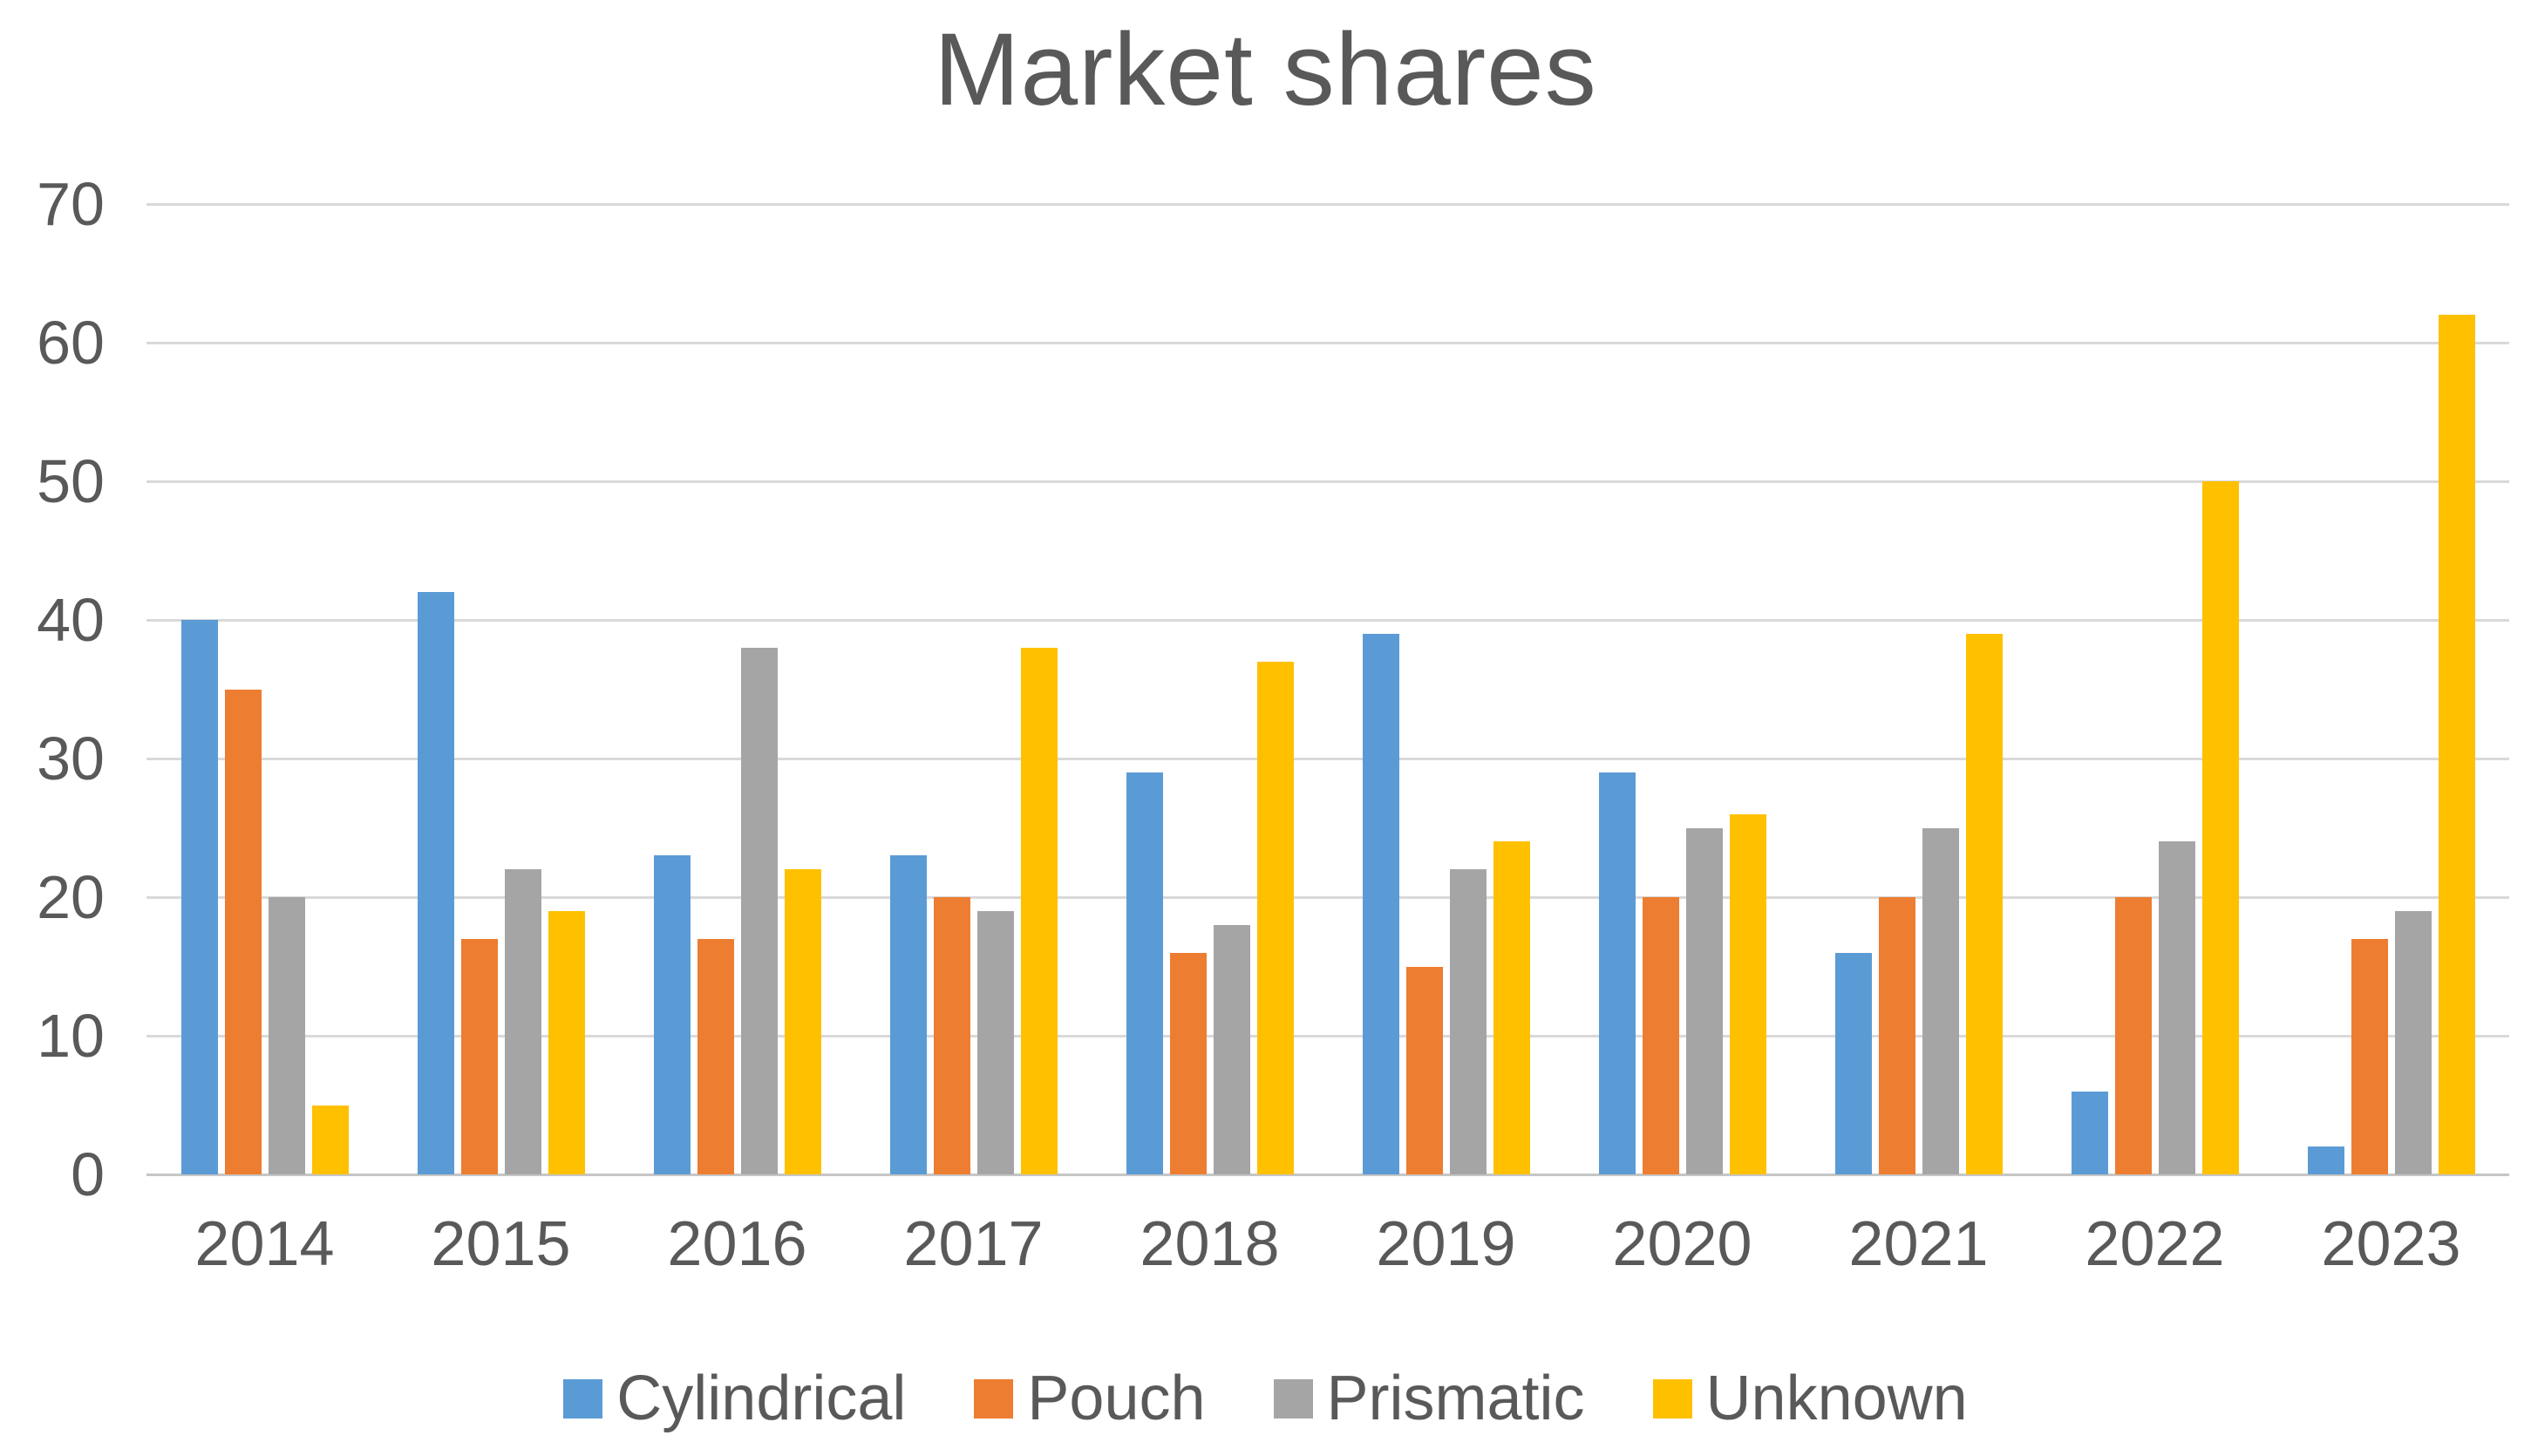 Image resolution: width=2531 pixels, height=1456 pixels. I want to click on x-tick-label-2017: 2017, so click(973, 1244).